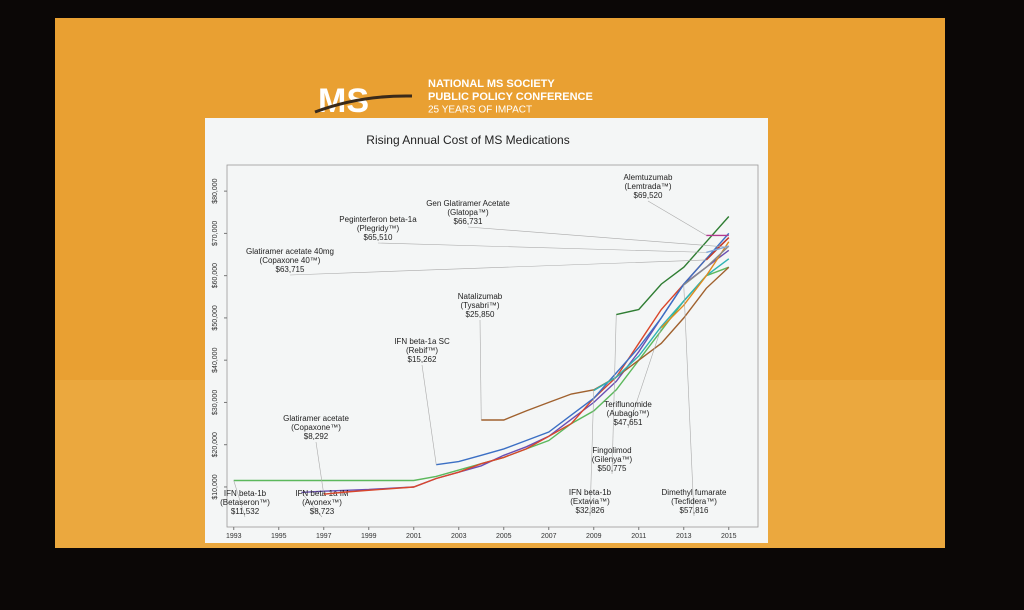  Describe the element at coordinates (480, 314) in the screenshot. I see `annotation-price: $25,850` at that location.